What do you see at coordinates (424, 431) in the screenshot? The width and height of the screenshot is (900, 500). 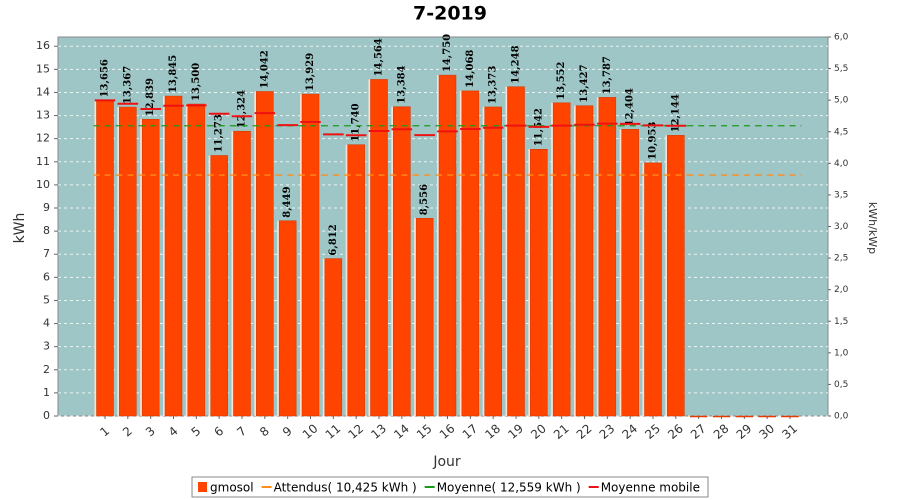 I see `x-tick-label: 15` at bounding box center [424, 431].